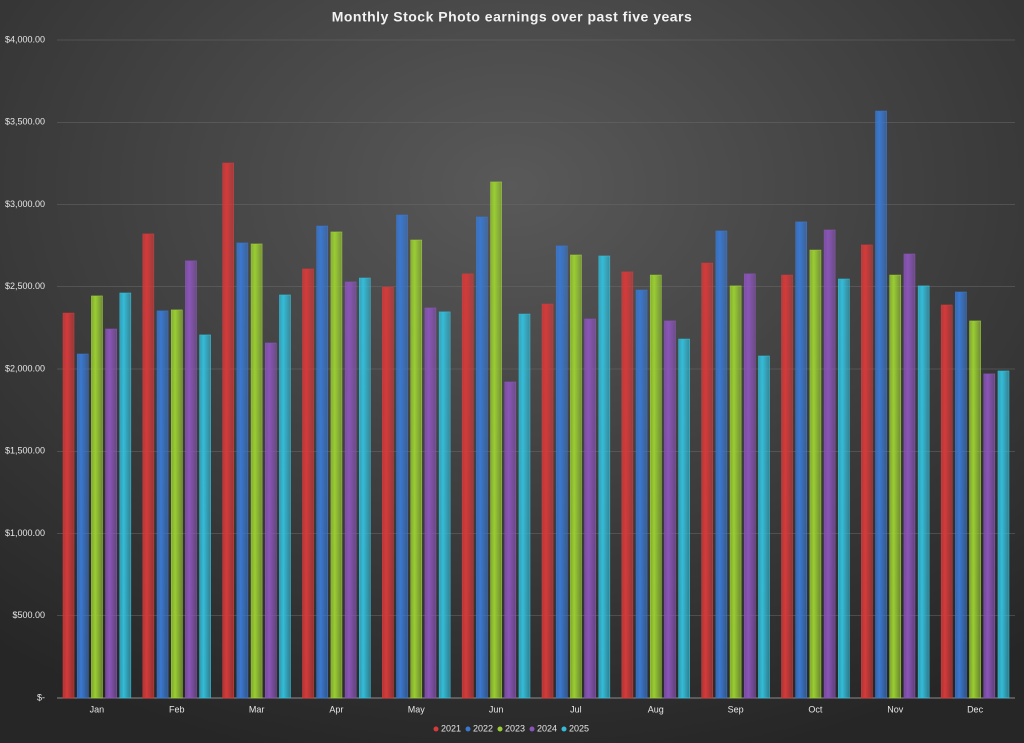 This screenshot has height=743, width=1024. What do you see at coordinates (25, 451) in the screenshot?
I see `y-tick-label: $1,500.00` at bounding box center [25, 451].